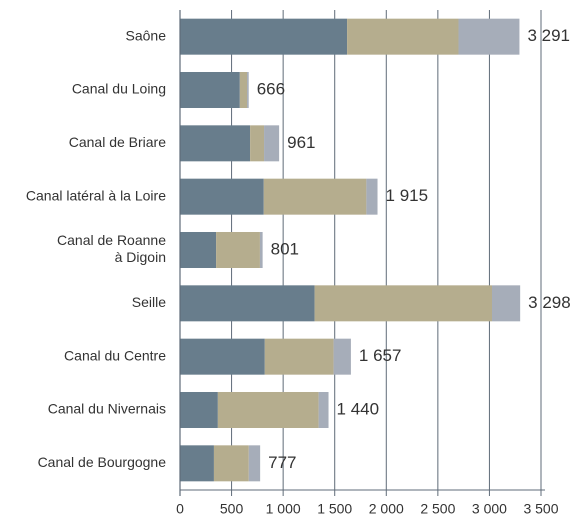 This screenshot has height=524, width=579. Describe the element at coordinates (407, 195) in the screenshot. I see `total-label: 1 915` at that location.